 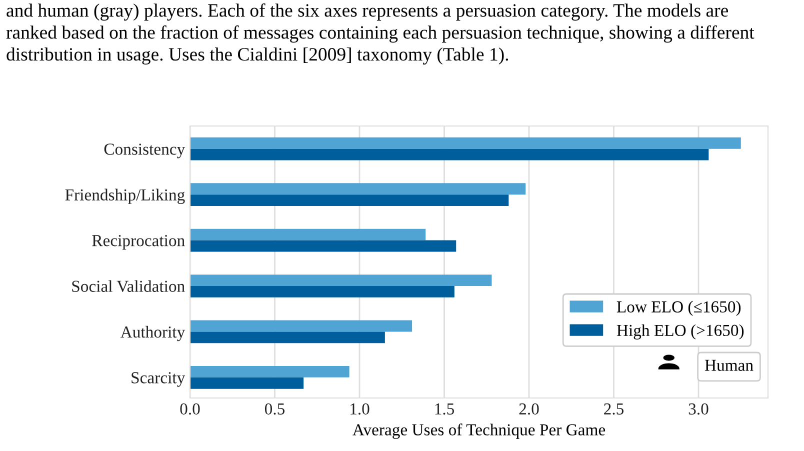 I want to click on text: ranked based on the fraction of messages containing each persuasion technique, showing a different, so click(x=380, y=34).